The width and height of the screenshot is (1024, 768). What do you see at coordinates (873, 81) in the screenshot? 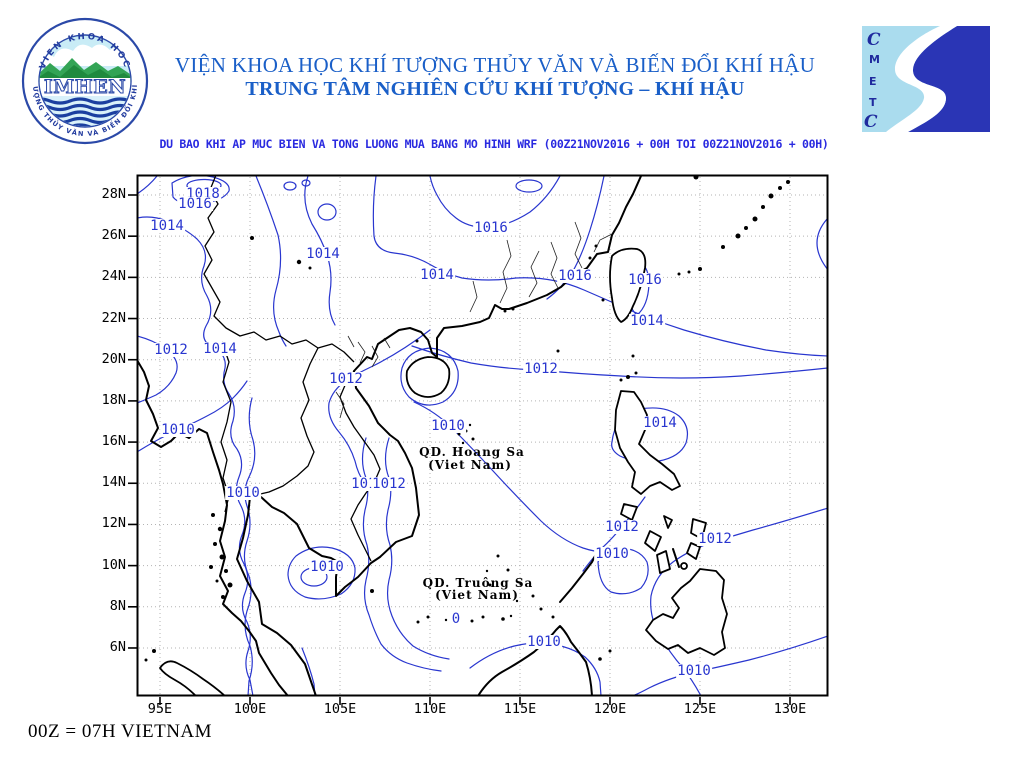
I see `cmetc-letter: E` at bounding box center [873, 81].